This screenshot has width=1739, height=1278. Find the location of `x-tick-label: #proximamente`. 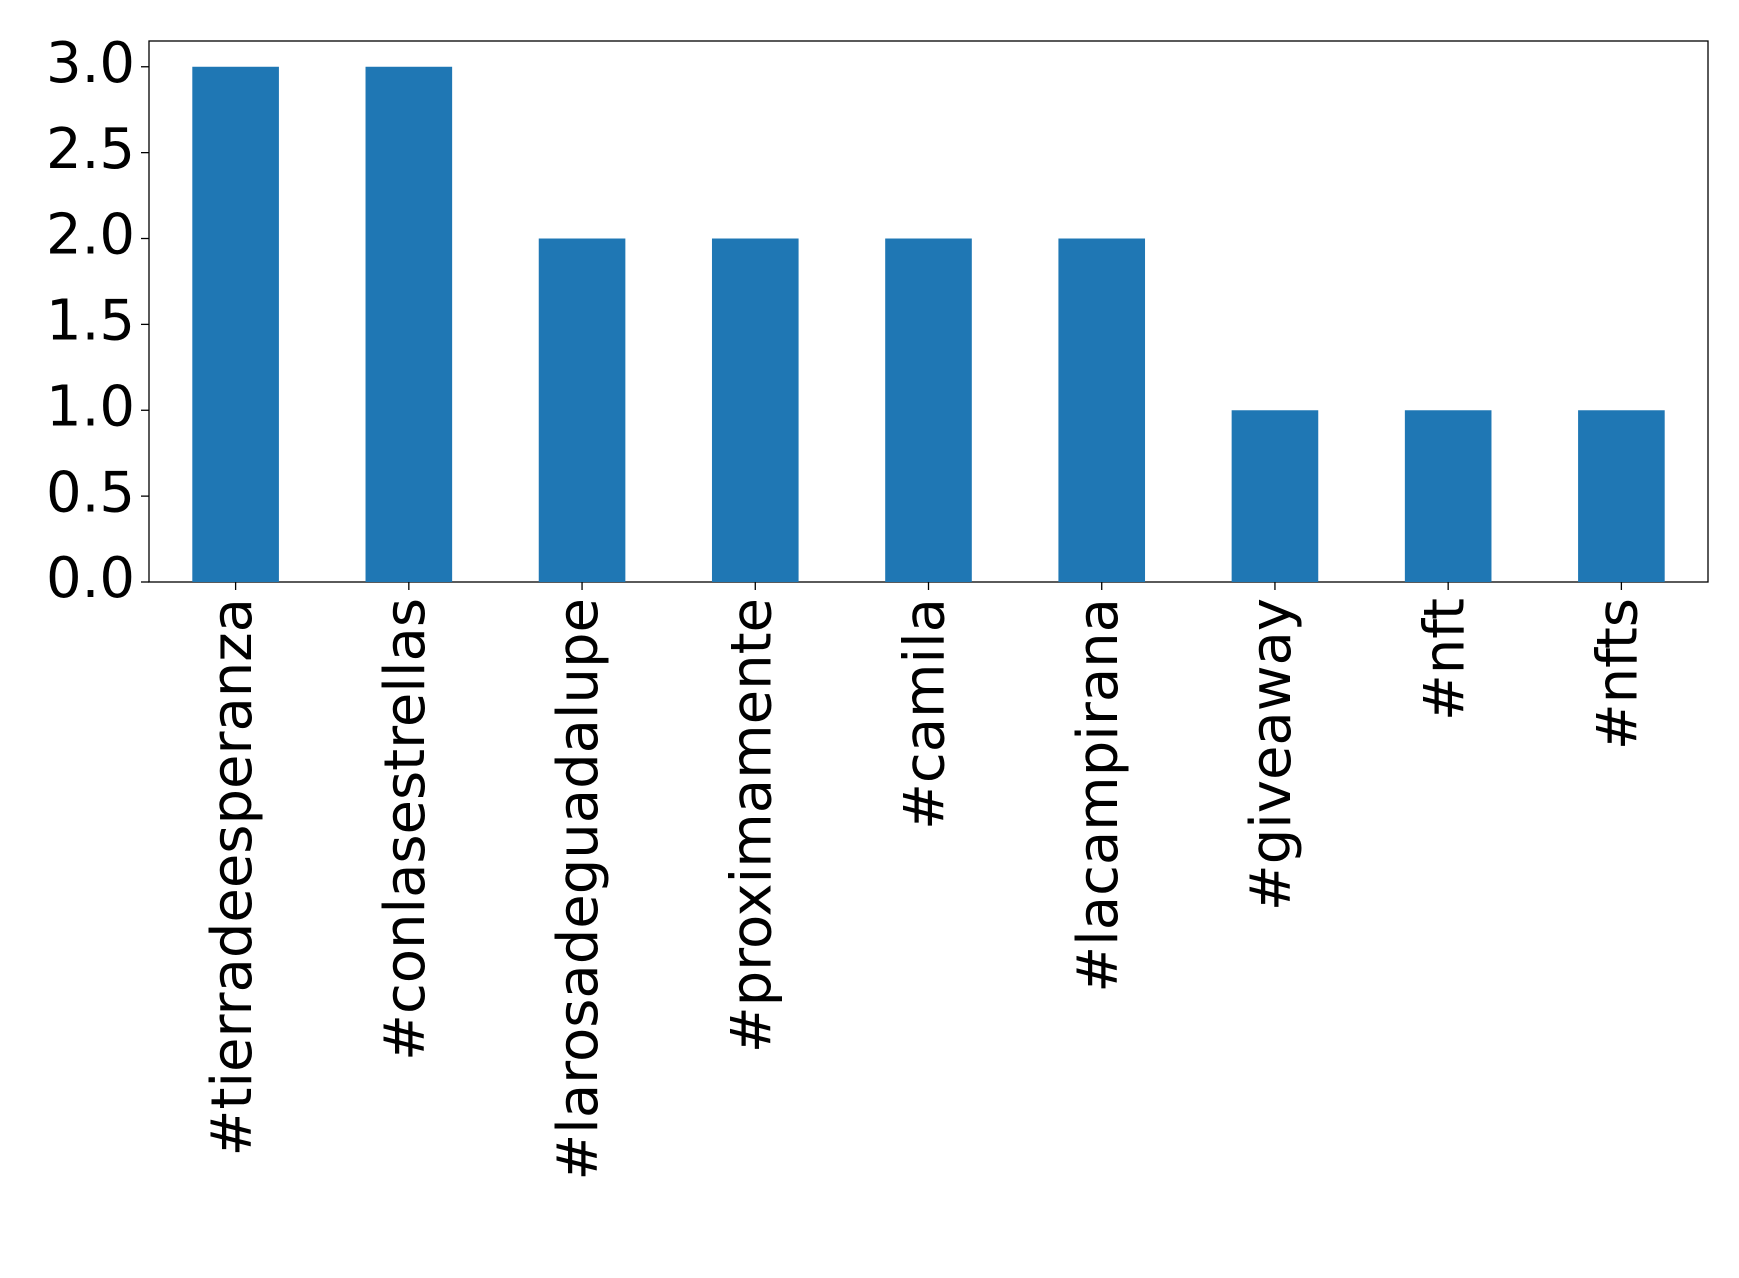

x-tick-label: #proximamente is located at coordinates (751, 825).